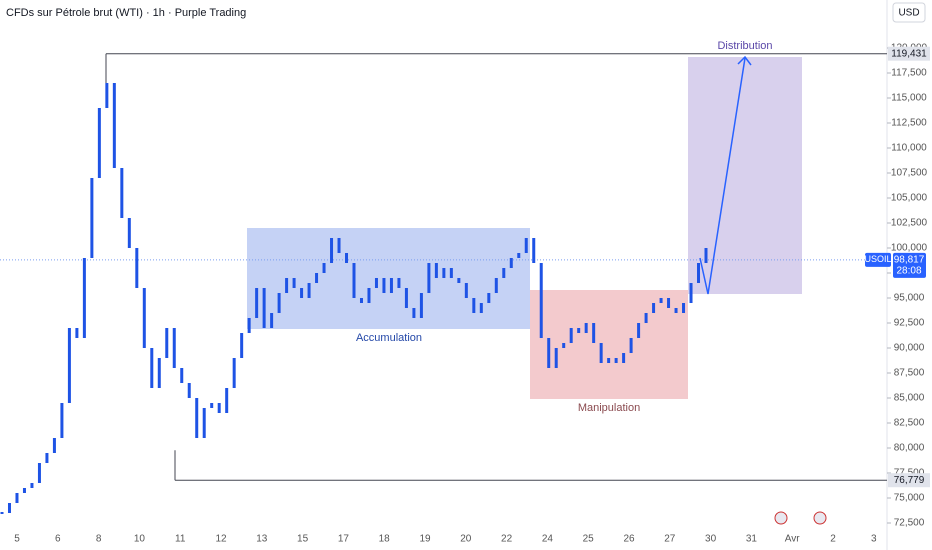 The image size is (932, 550). I want to click on annotation-label: Accumulation, so click(389, 338).